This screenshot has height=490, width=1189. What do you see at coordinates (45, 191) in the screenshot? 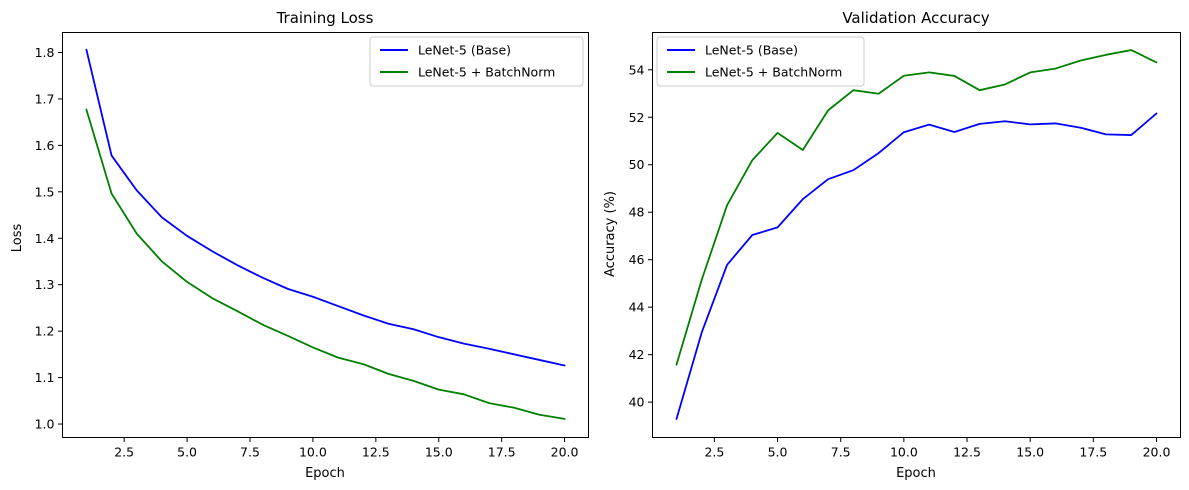
I see `y-tick-label: 1.5` at bounding box center [45, 191].